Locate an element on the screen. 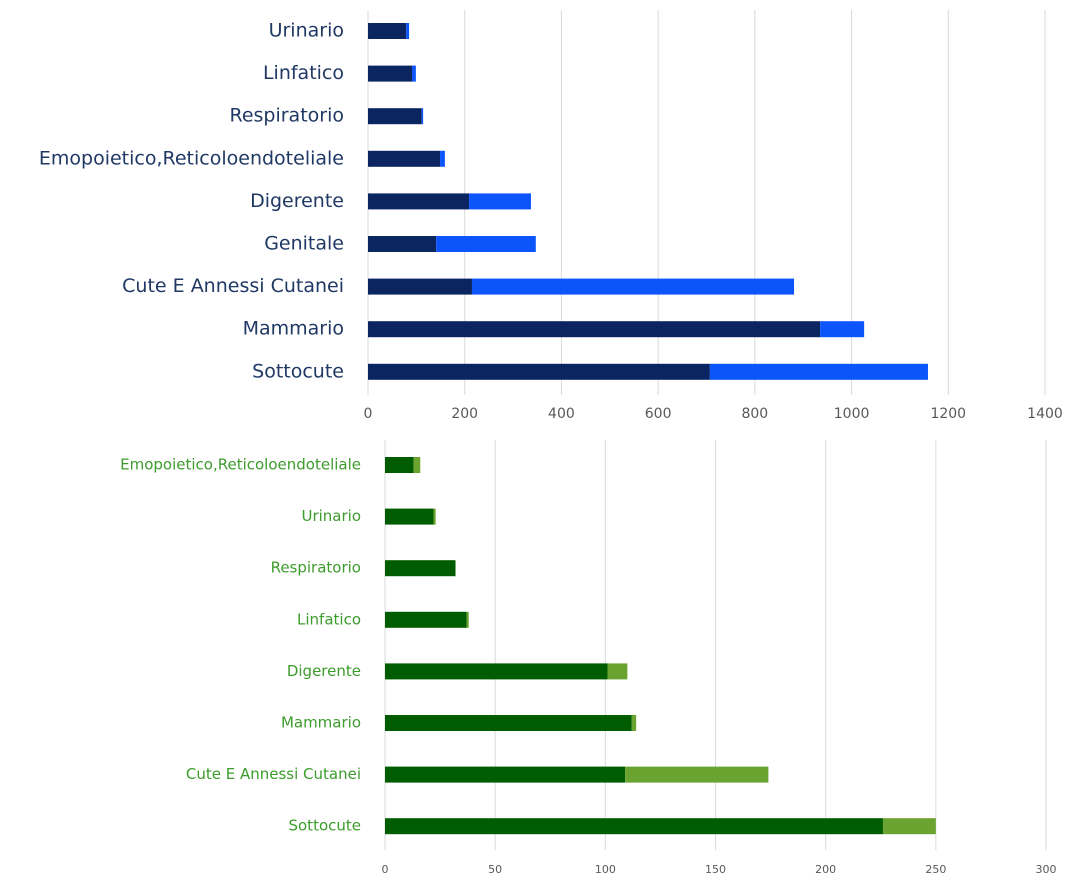 The width and height of the screenshot is (1069, 879). x-tick-label: 100 is located at coordinates (605, 869).